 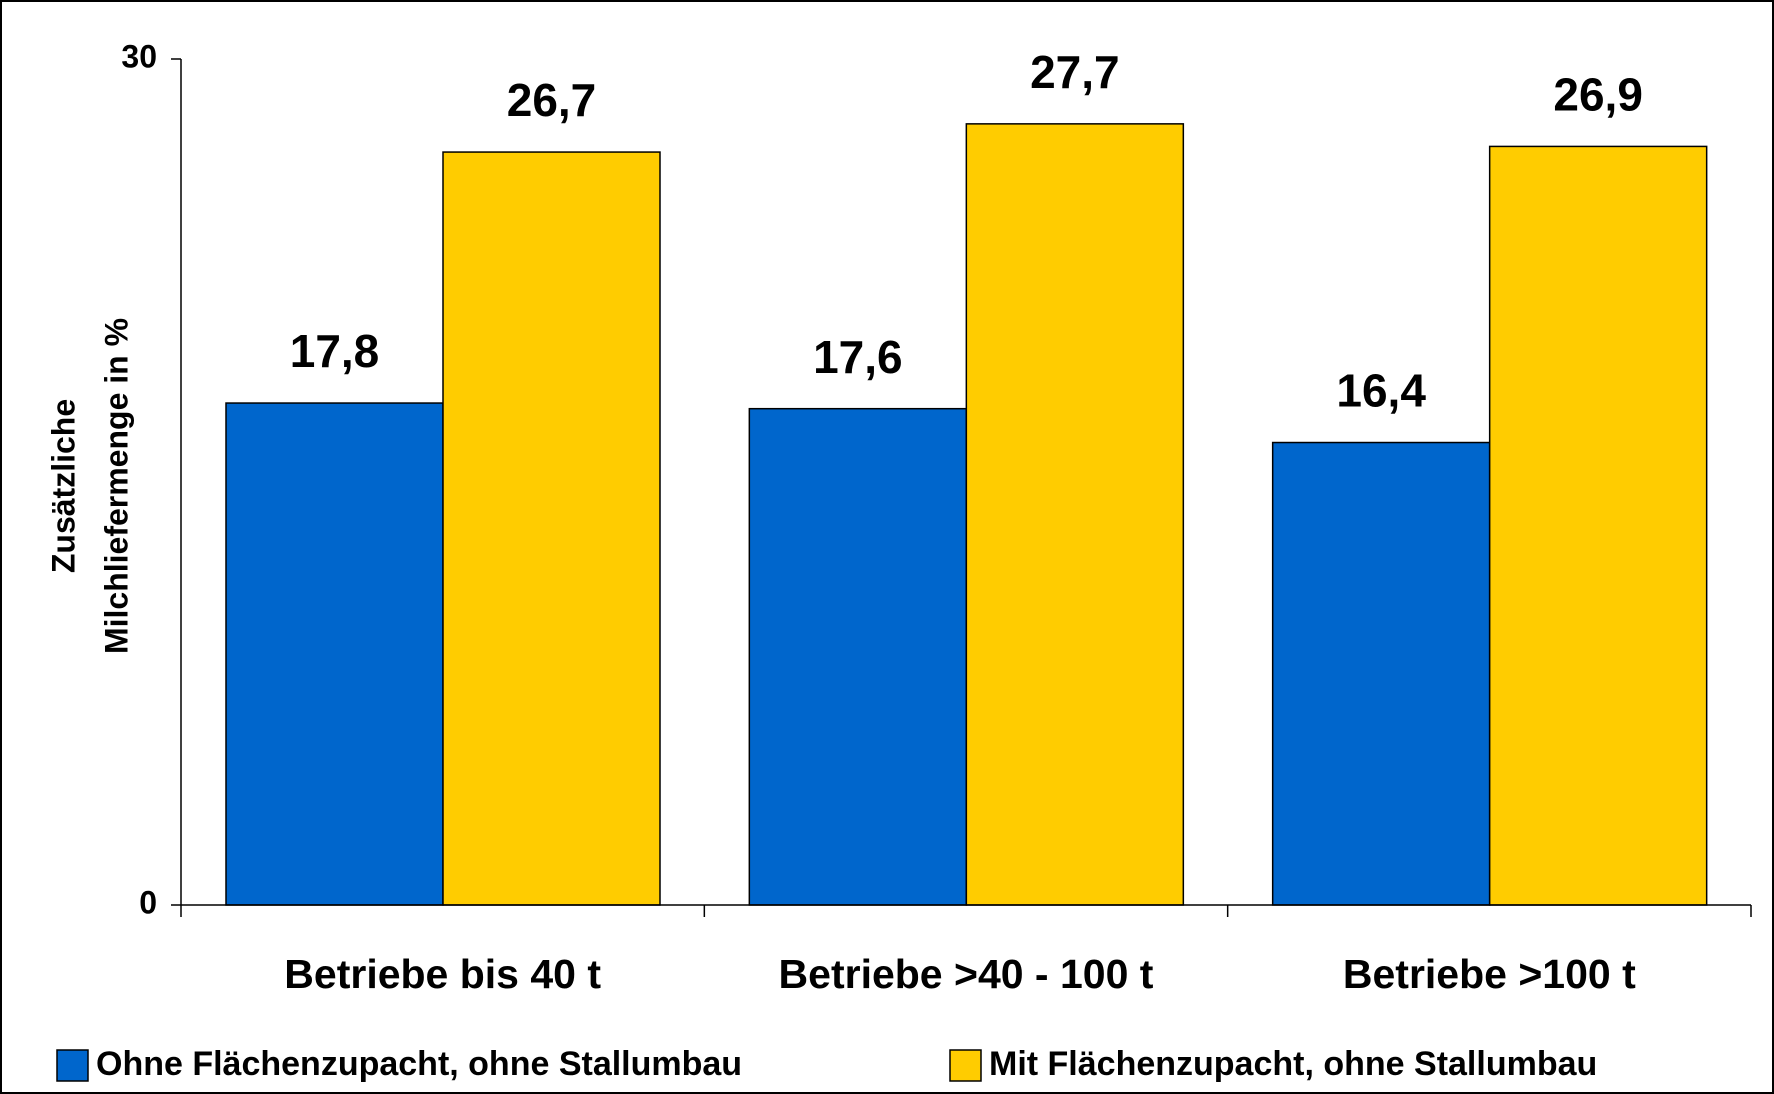 What do you see at coordinates (116, 486) in the screenshot?
I see `y-axis-title: Milchliefermenge in %` at bounding box center [116, 486].